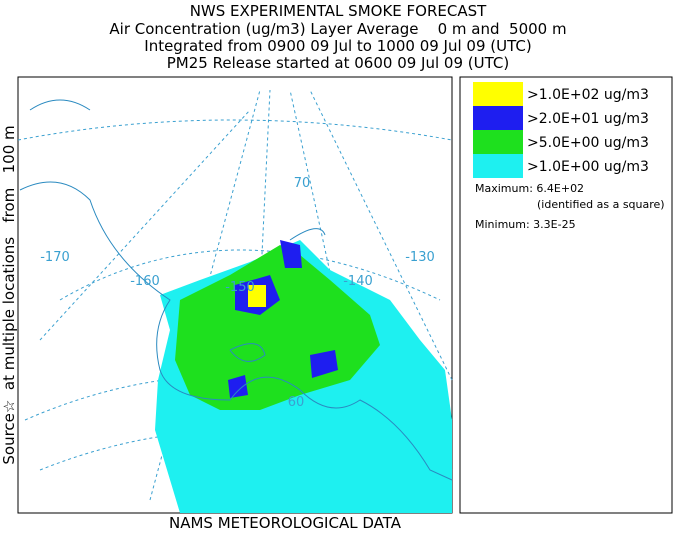 The height and width of the screenshot is (536, 678). I want to click on map-label: -130, so click(420, 257).